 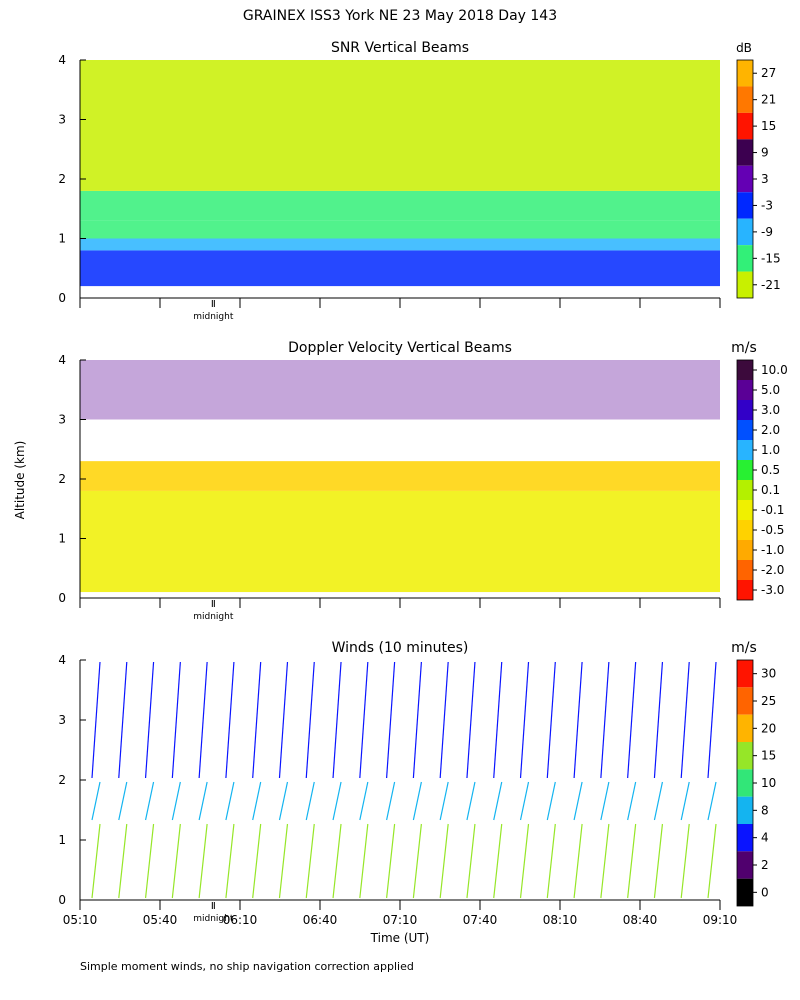 What do you see at coordinates (62, 598) in the screenshot?
I see `doppler-y-tick-label-0: 0` at bounding box center [62, 598].